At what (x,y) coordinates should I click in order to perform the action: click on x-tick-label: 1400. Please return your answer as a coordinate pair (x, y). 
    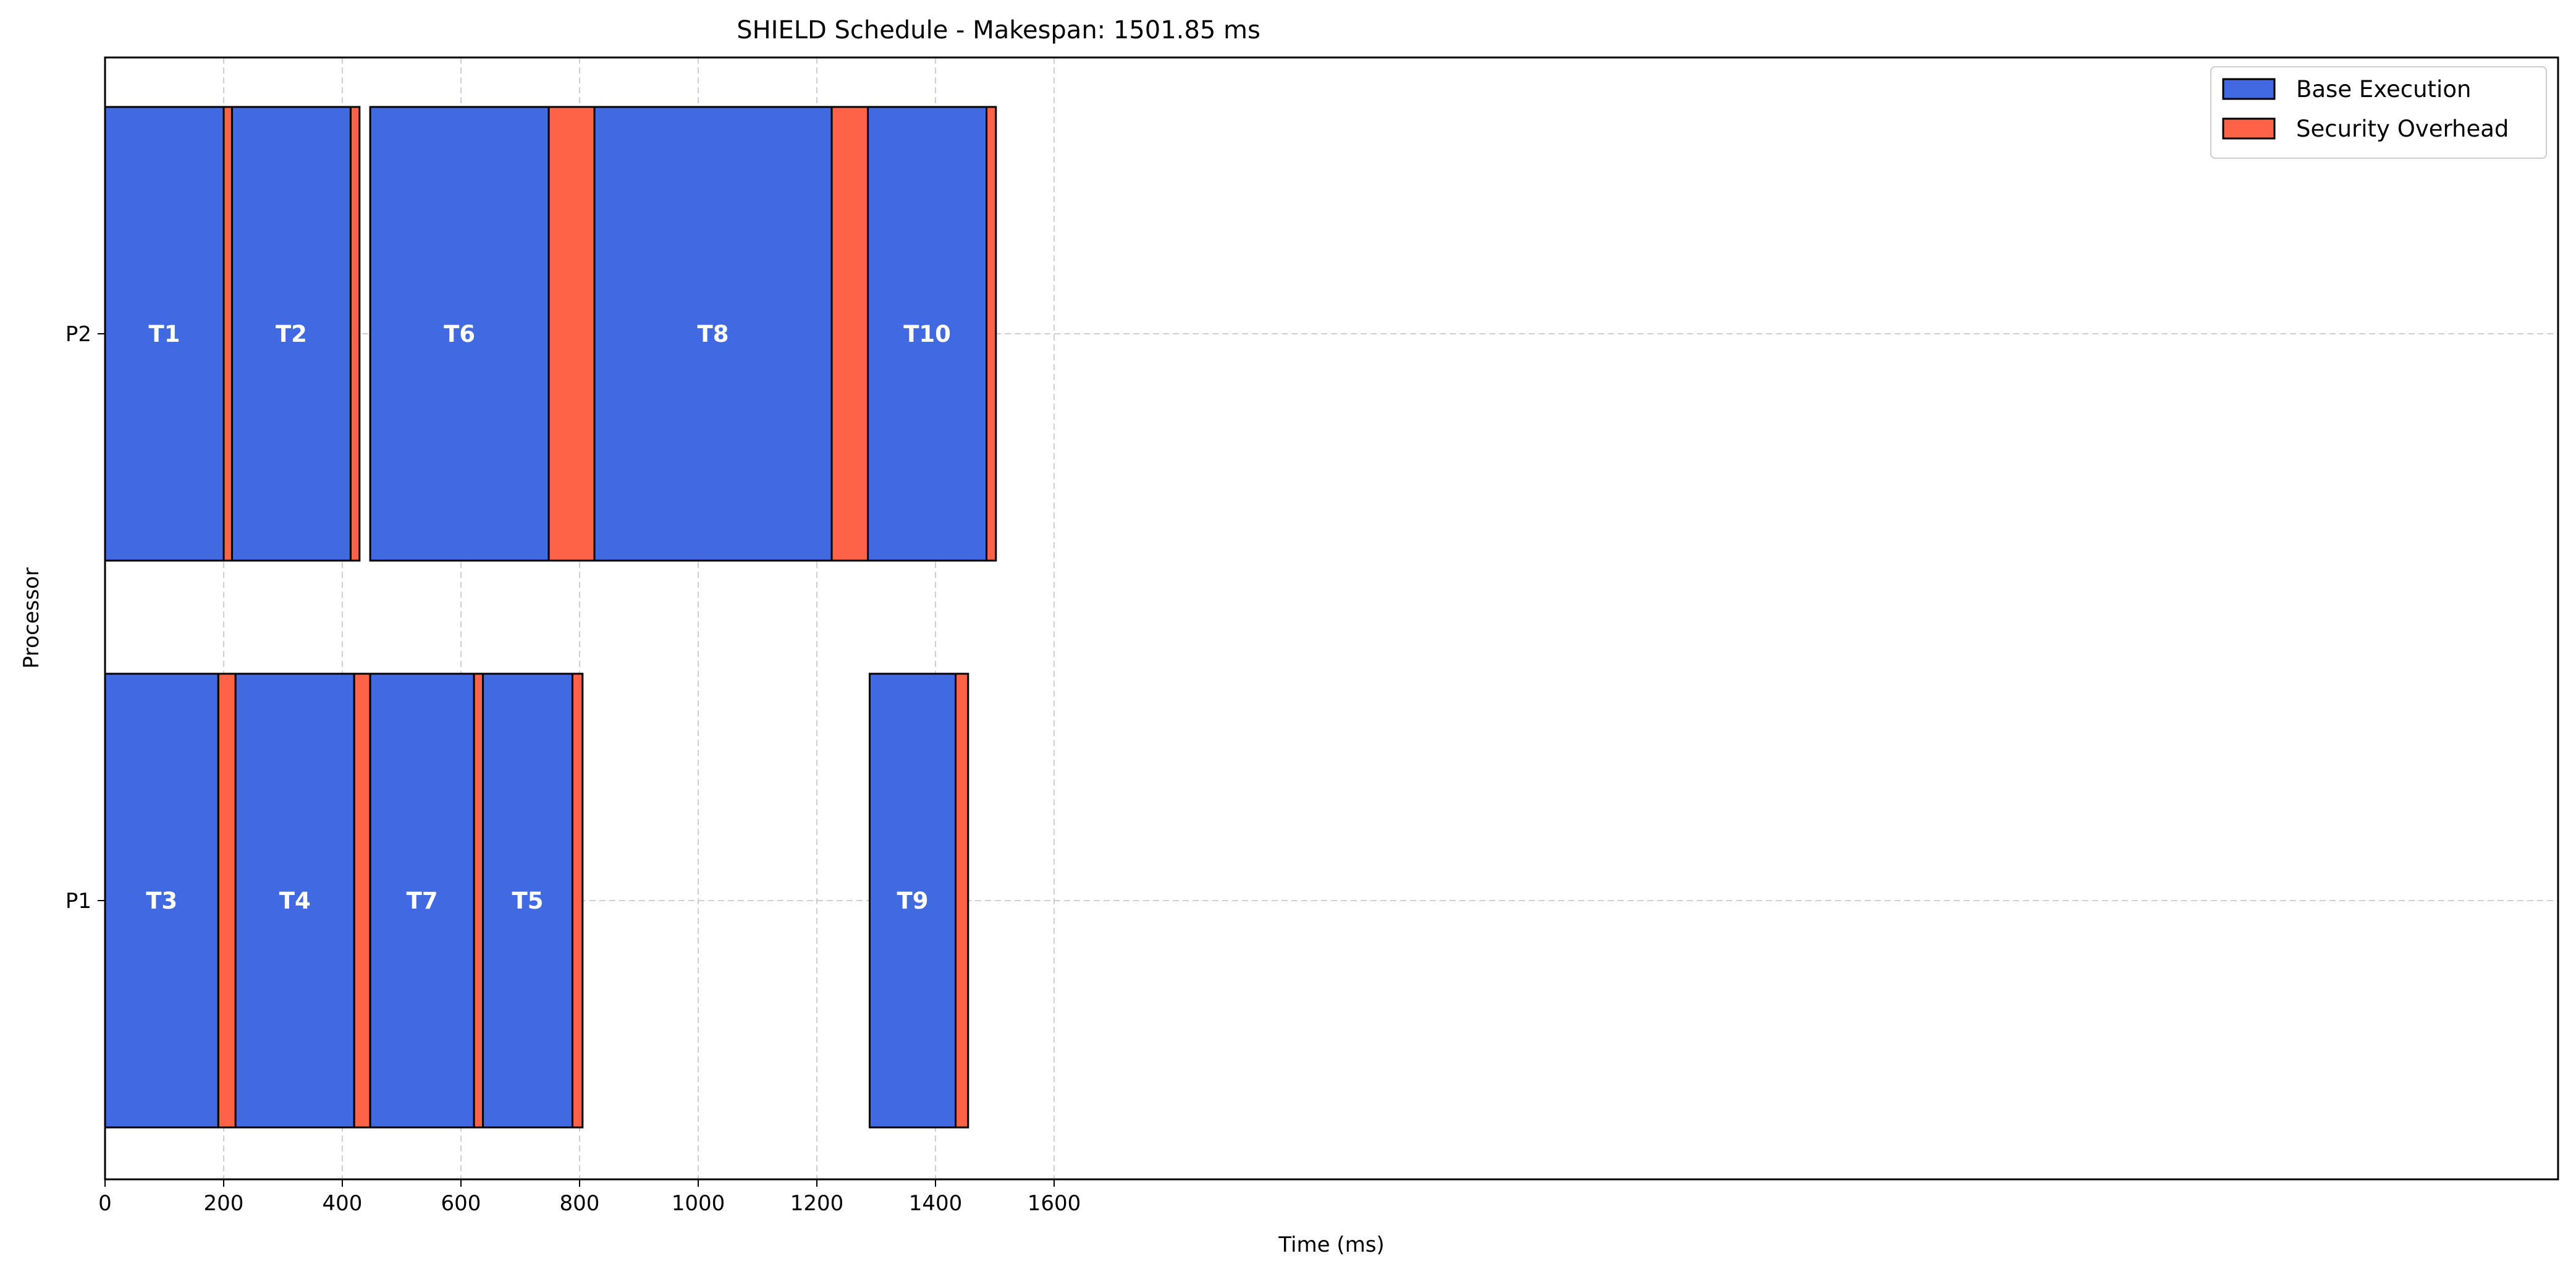
    Looking at the image, I should click on (936, 1203).